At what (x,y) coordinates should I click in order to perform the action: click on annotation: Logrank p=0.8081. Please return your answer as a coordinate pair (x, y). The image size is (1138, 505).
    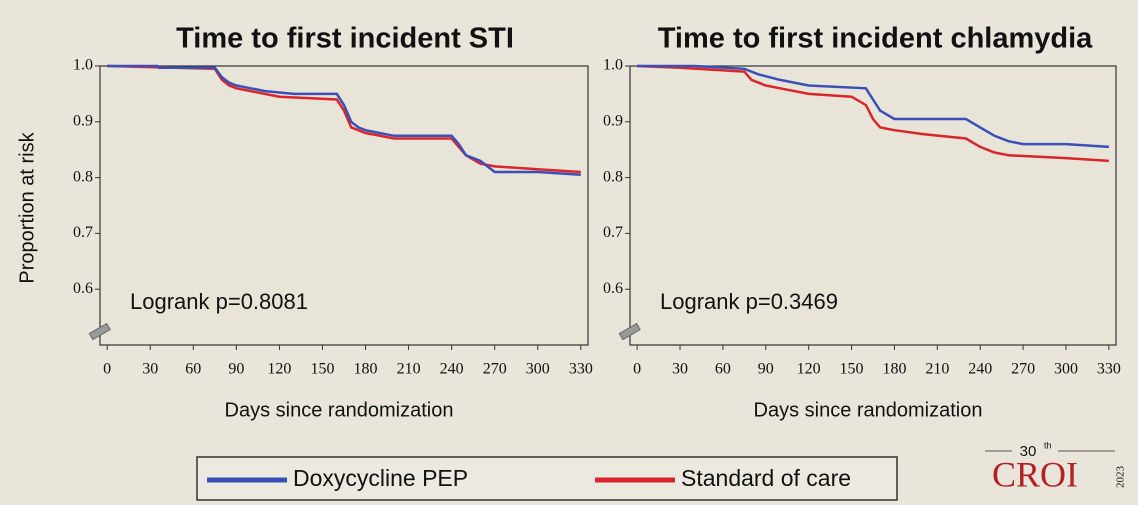
    Looking at the image, I should click on (219, 301).